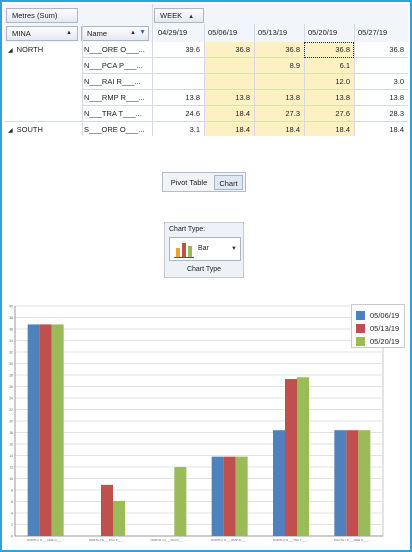  I want to click on tab-chart: Chart, so click(228, 182).